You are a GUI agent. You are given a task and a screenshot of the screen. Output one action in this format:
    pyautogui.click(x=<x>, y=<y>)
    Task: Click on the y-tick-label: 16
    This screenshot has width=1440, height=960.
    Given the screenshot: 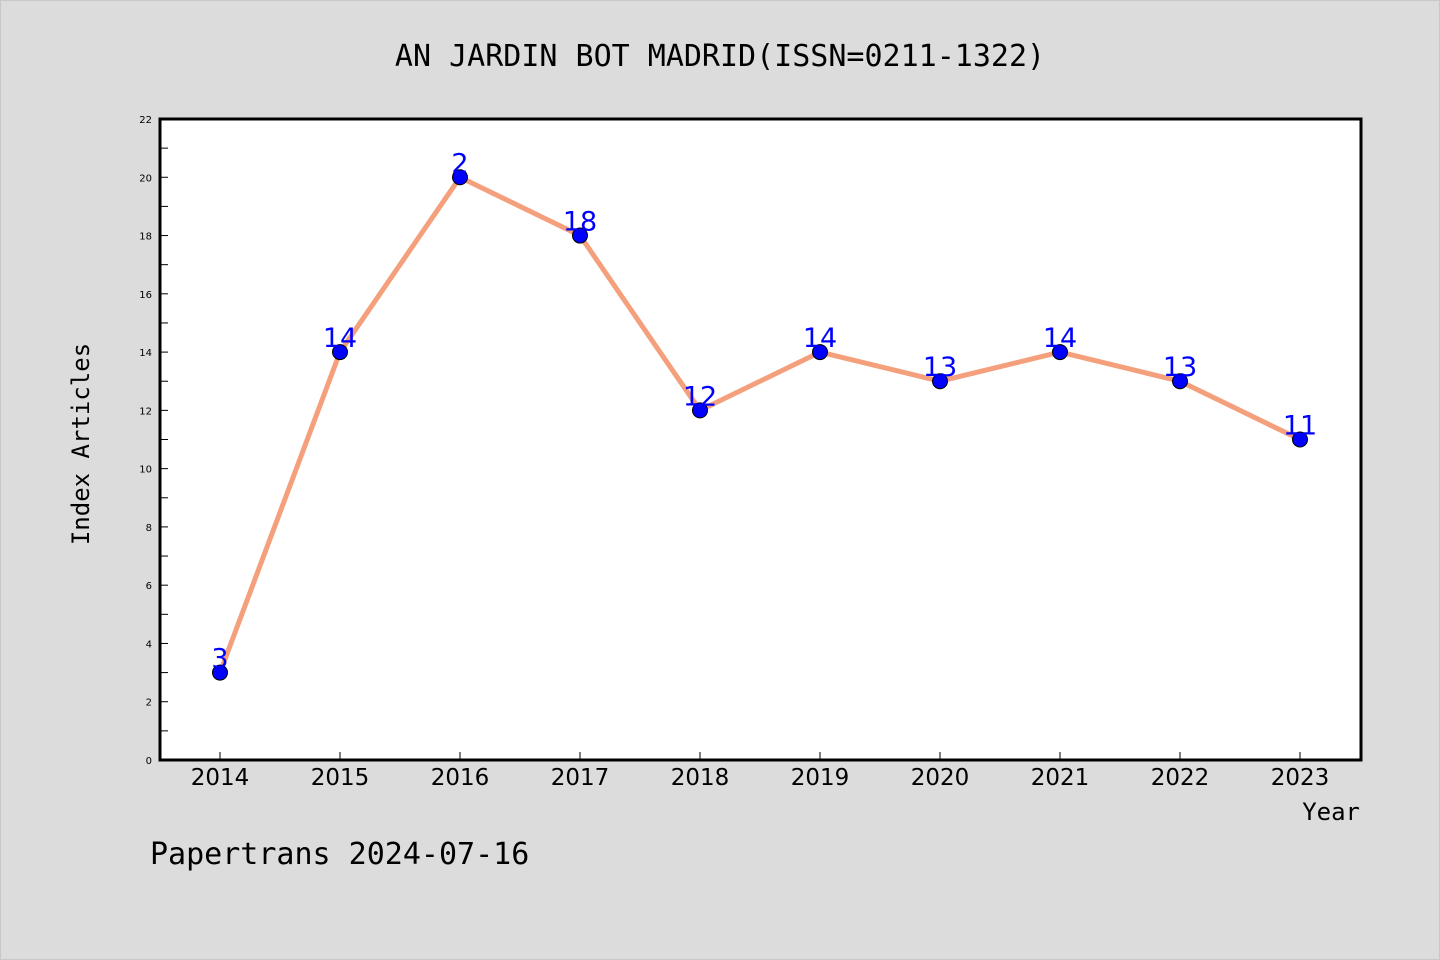 What is the action you would take?
    pyautogui.click(x=145, y=295)
    